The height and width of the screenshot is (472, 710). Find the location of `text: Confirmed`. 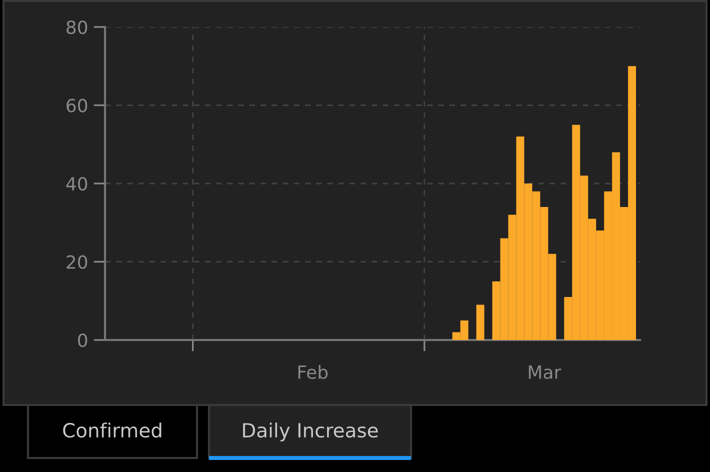

text: Confirmed is located at coordinates (112, 430).